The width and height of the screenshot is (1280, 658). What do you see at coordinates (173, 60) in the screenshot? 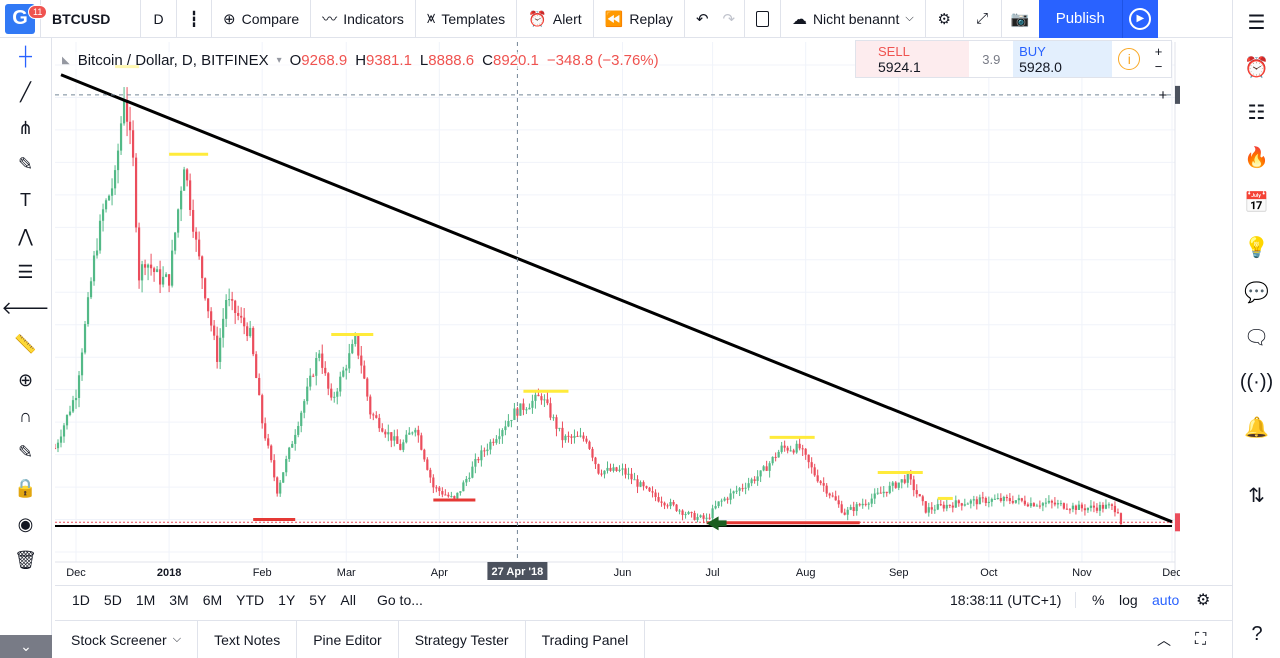
I see `legend-title: Bitcoin / Dollar, D, BITFINEX` at bounding box center [173, 60].